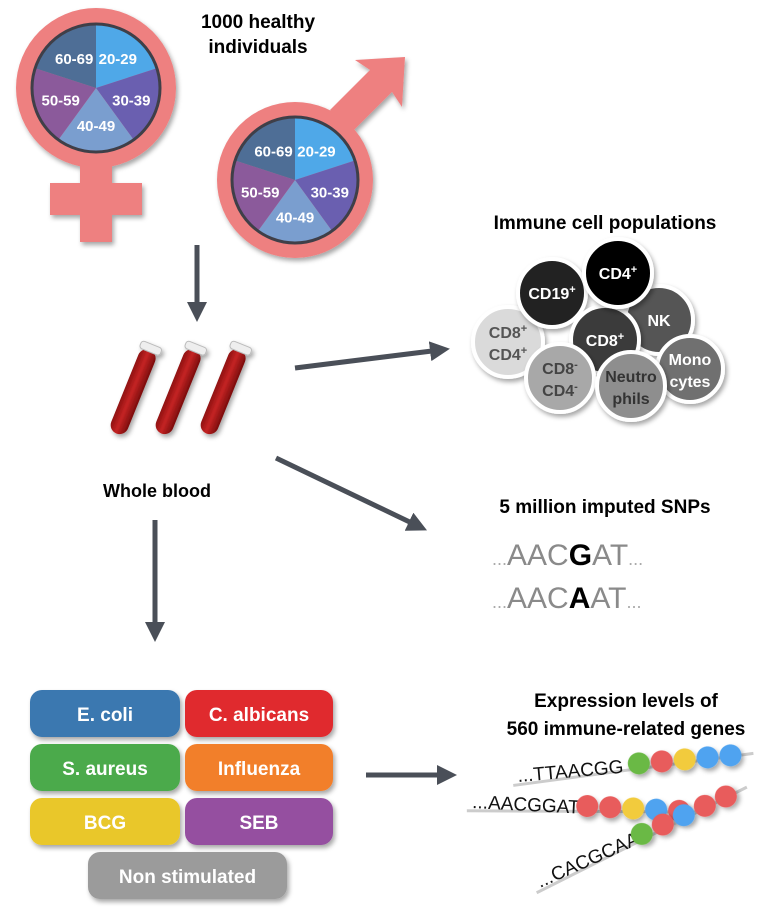 The image size is (771, 922). What do you see at coordinates (273, 151) in the screenshot?
I see `male-slice-label: 60-69` at bounding box center [273, 151].